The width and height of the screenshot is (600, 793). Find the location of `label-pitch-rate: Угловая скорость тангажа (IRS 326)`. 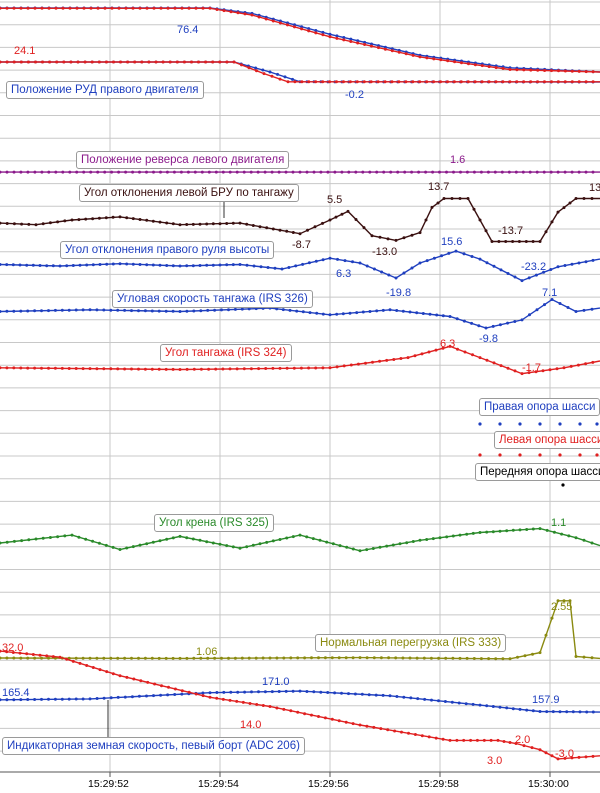

label-pitch-rate: Угловая скорость тангажа (IRS 326) is located at coordinates (212, 299).